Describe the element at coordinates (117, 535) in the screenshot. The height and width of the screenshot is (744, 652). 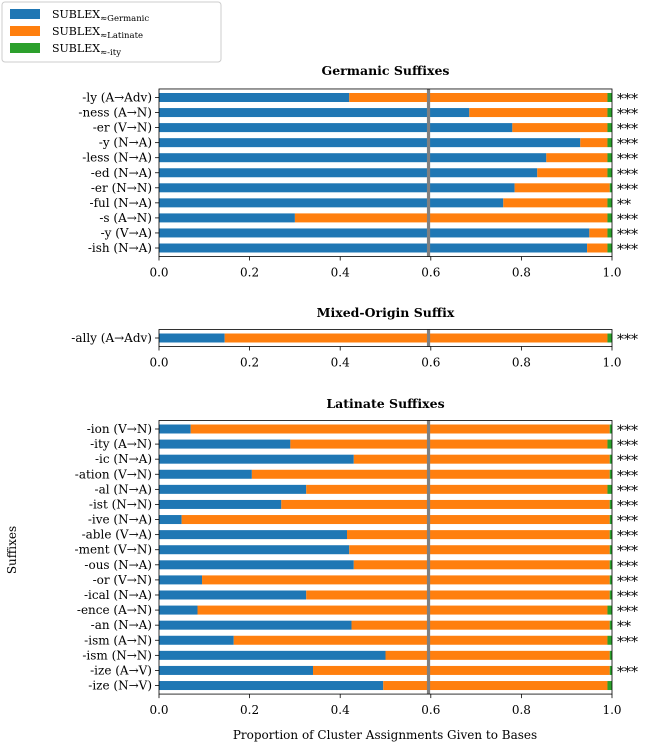
I see `row-label: -able (V→A)` at that location.